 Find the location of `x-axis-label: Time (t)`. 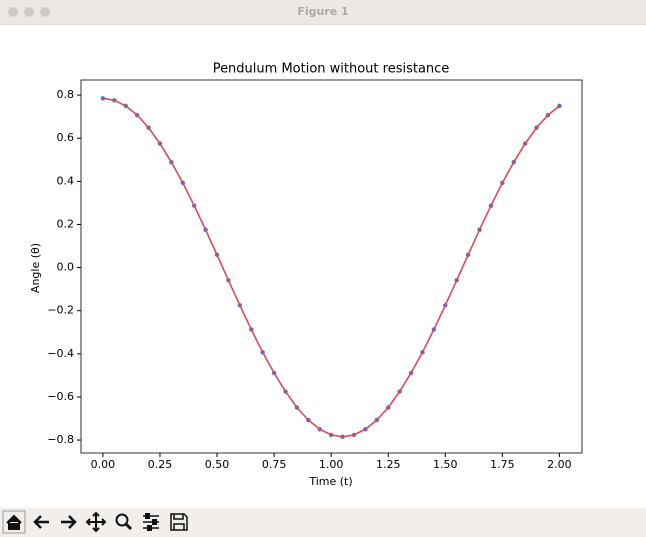

x-axis-label: Time (t) is located at coordinates (330, 481).